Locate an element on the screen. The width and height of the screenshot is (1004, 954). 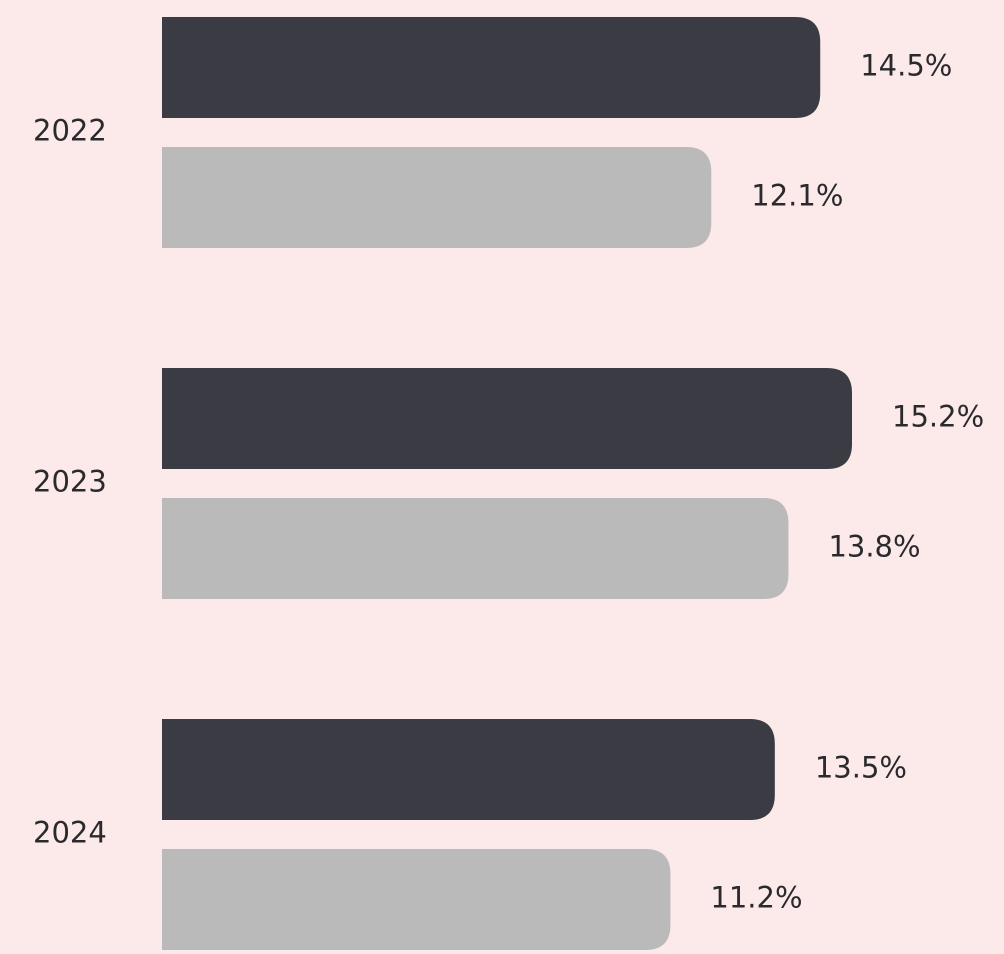
category-label: 2022 is located at coordinates (70, 131).